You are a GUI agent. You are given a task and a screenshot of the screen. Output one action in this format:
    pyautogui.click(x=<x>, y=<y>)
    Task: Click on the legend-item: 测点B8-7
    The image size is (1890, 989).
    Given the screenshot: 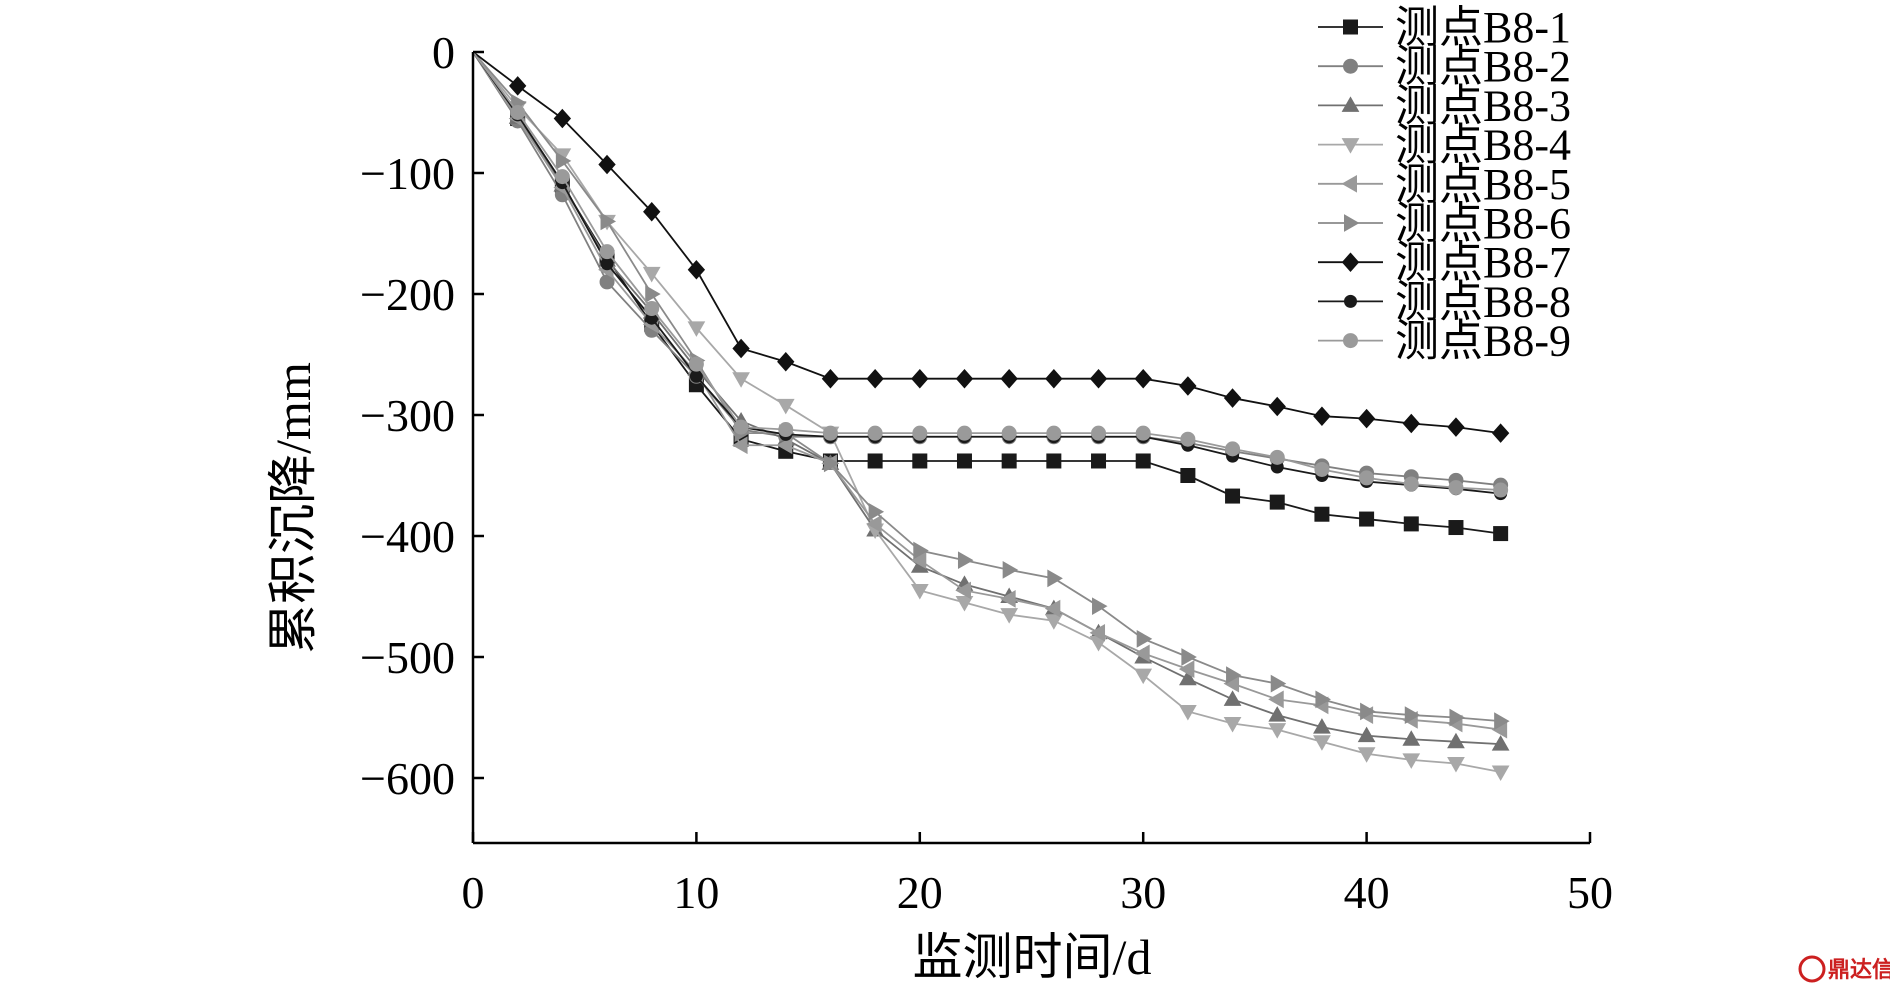 What is the action you would take?
    pyautogui.click(x=1444, y=262)
    